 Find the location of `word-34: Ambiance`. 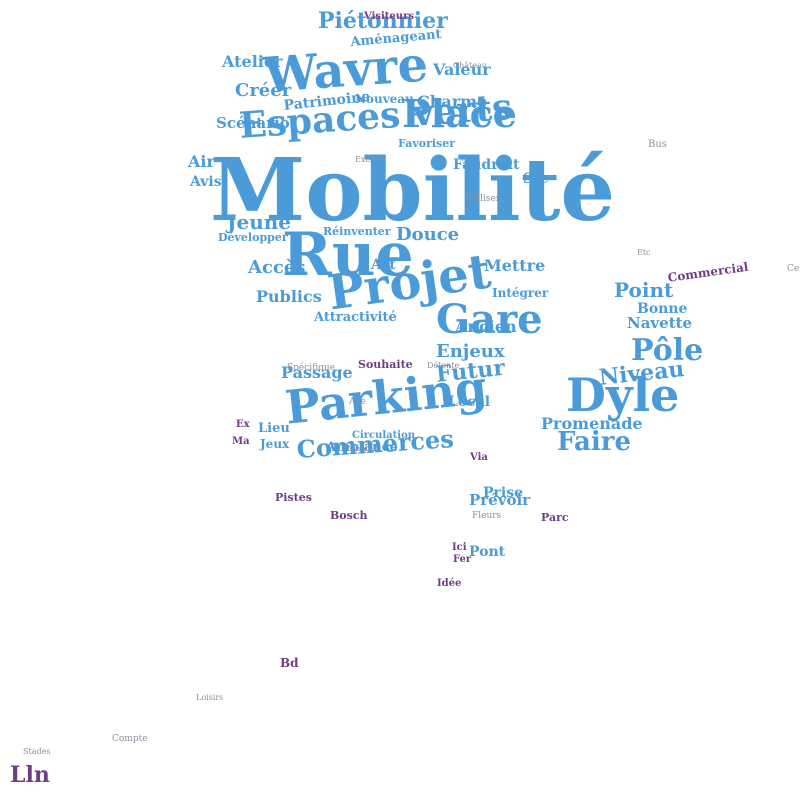

word-34: Ambiance is located at coordinates (362, 447).